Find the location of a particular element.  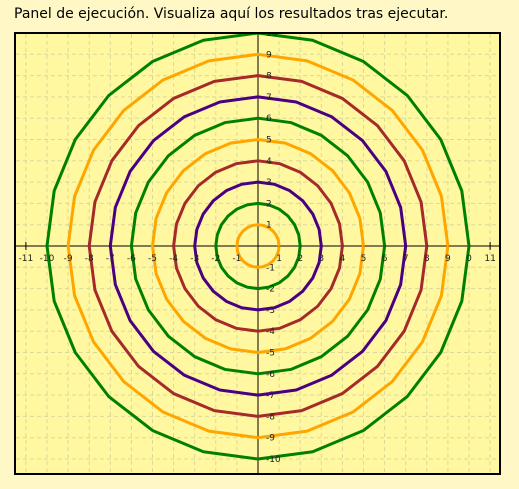

y-tick-label: -9 is located at coordinates (270, 439).